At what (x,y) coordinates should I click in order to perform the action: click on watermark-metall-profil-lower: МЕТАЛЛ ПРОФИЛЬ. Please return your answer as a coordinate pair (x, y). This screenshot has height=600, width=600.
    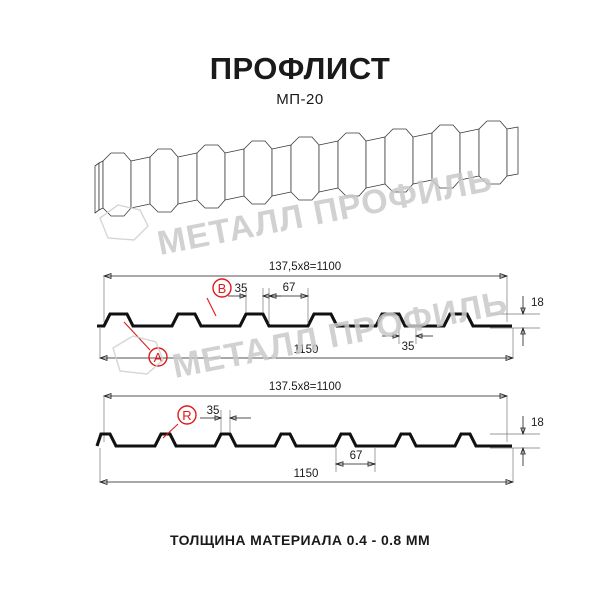
    Looking at the image, I should click on (311, 335).